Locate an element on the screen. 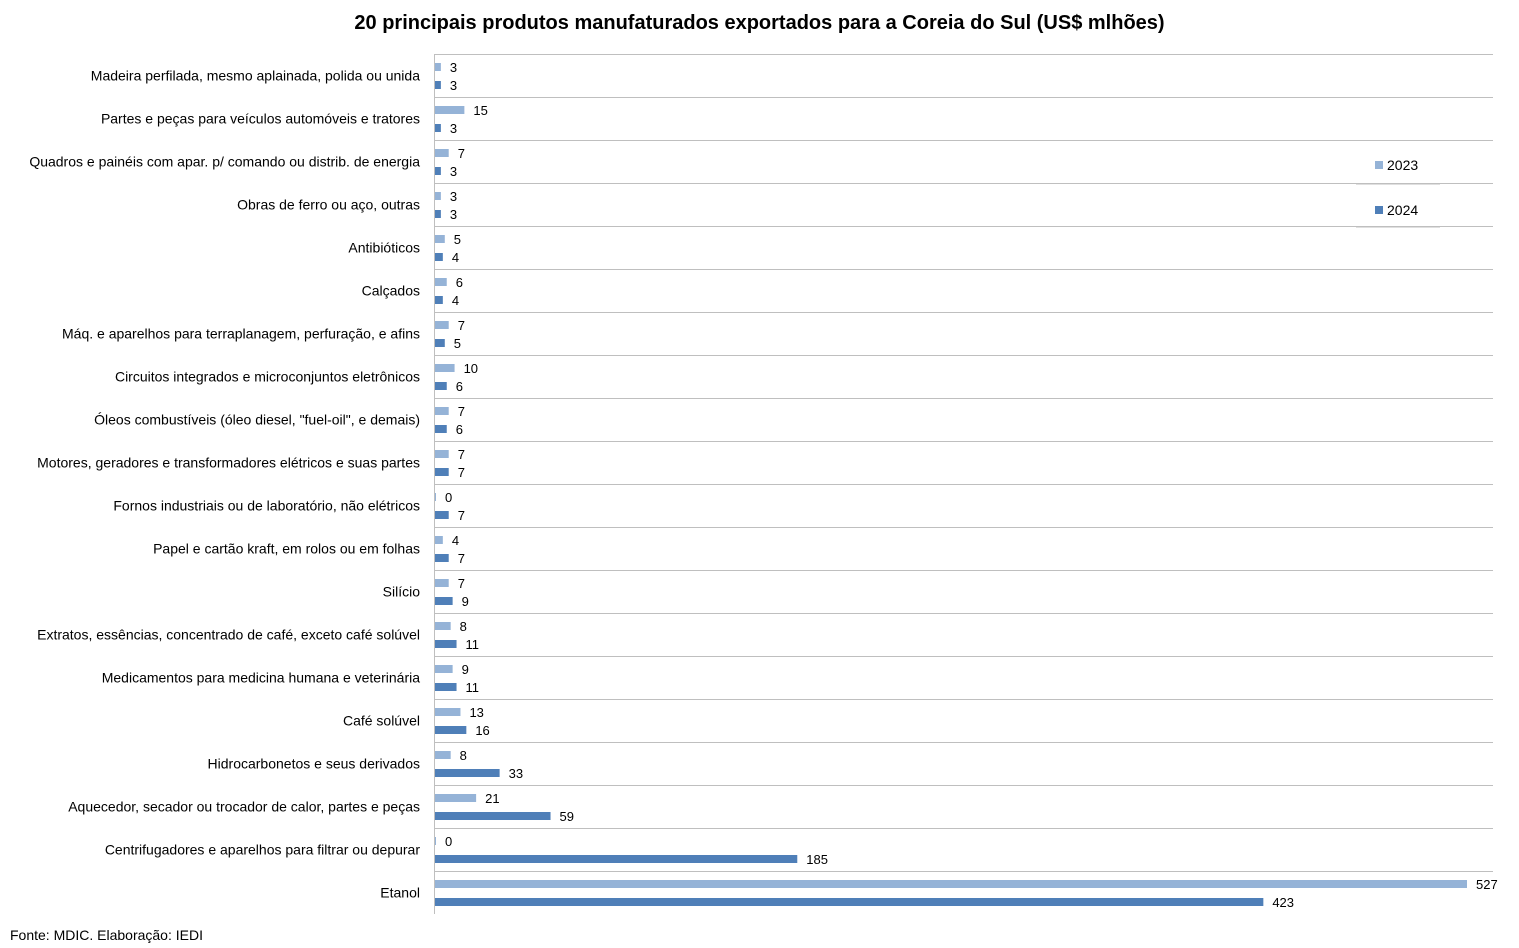 This screenshot has width=1519, height=948. category-label: Antibióticos is located at coordinates (384, 248).